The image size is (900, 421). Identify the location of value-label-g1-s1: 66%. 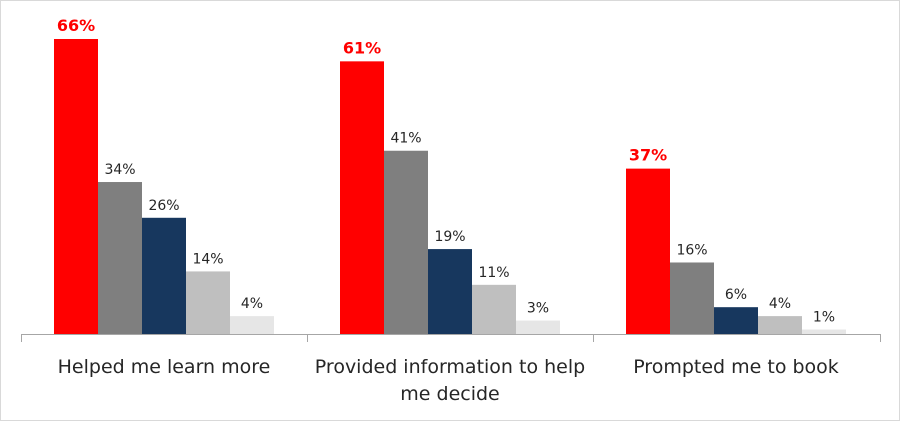
(76, 25).